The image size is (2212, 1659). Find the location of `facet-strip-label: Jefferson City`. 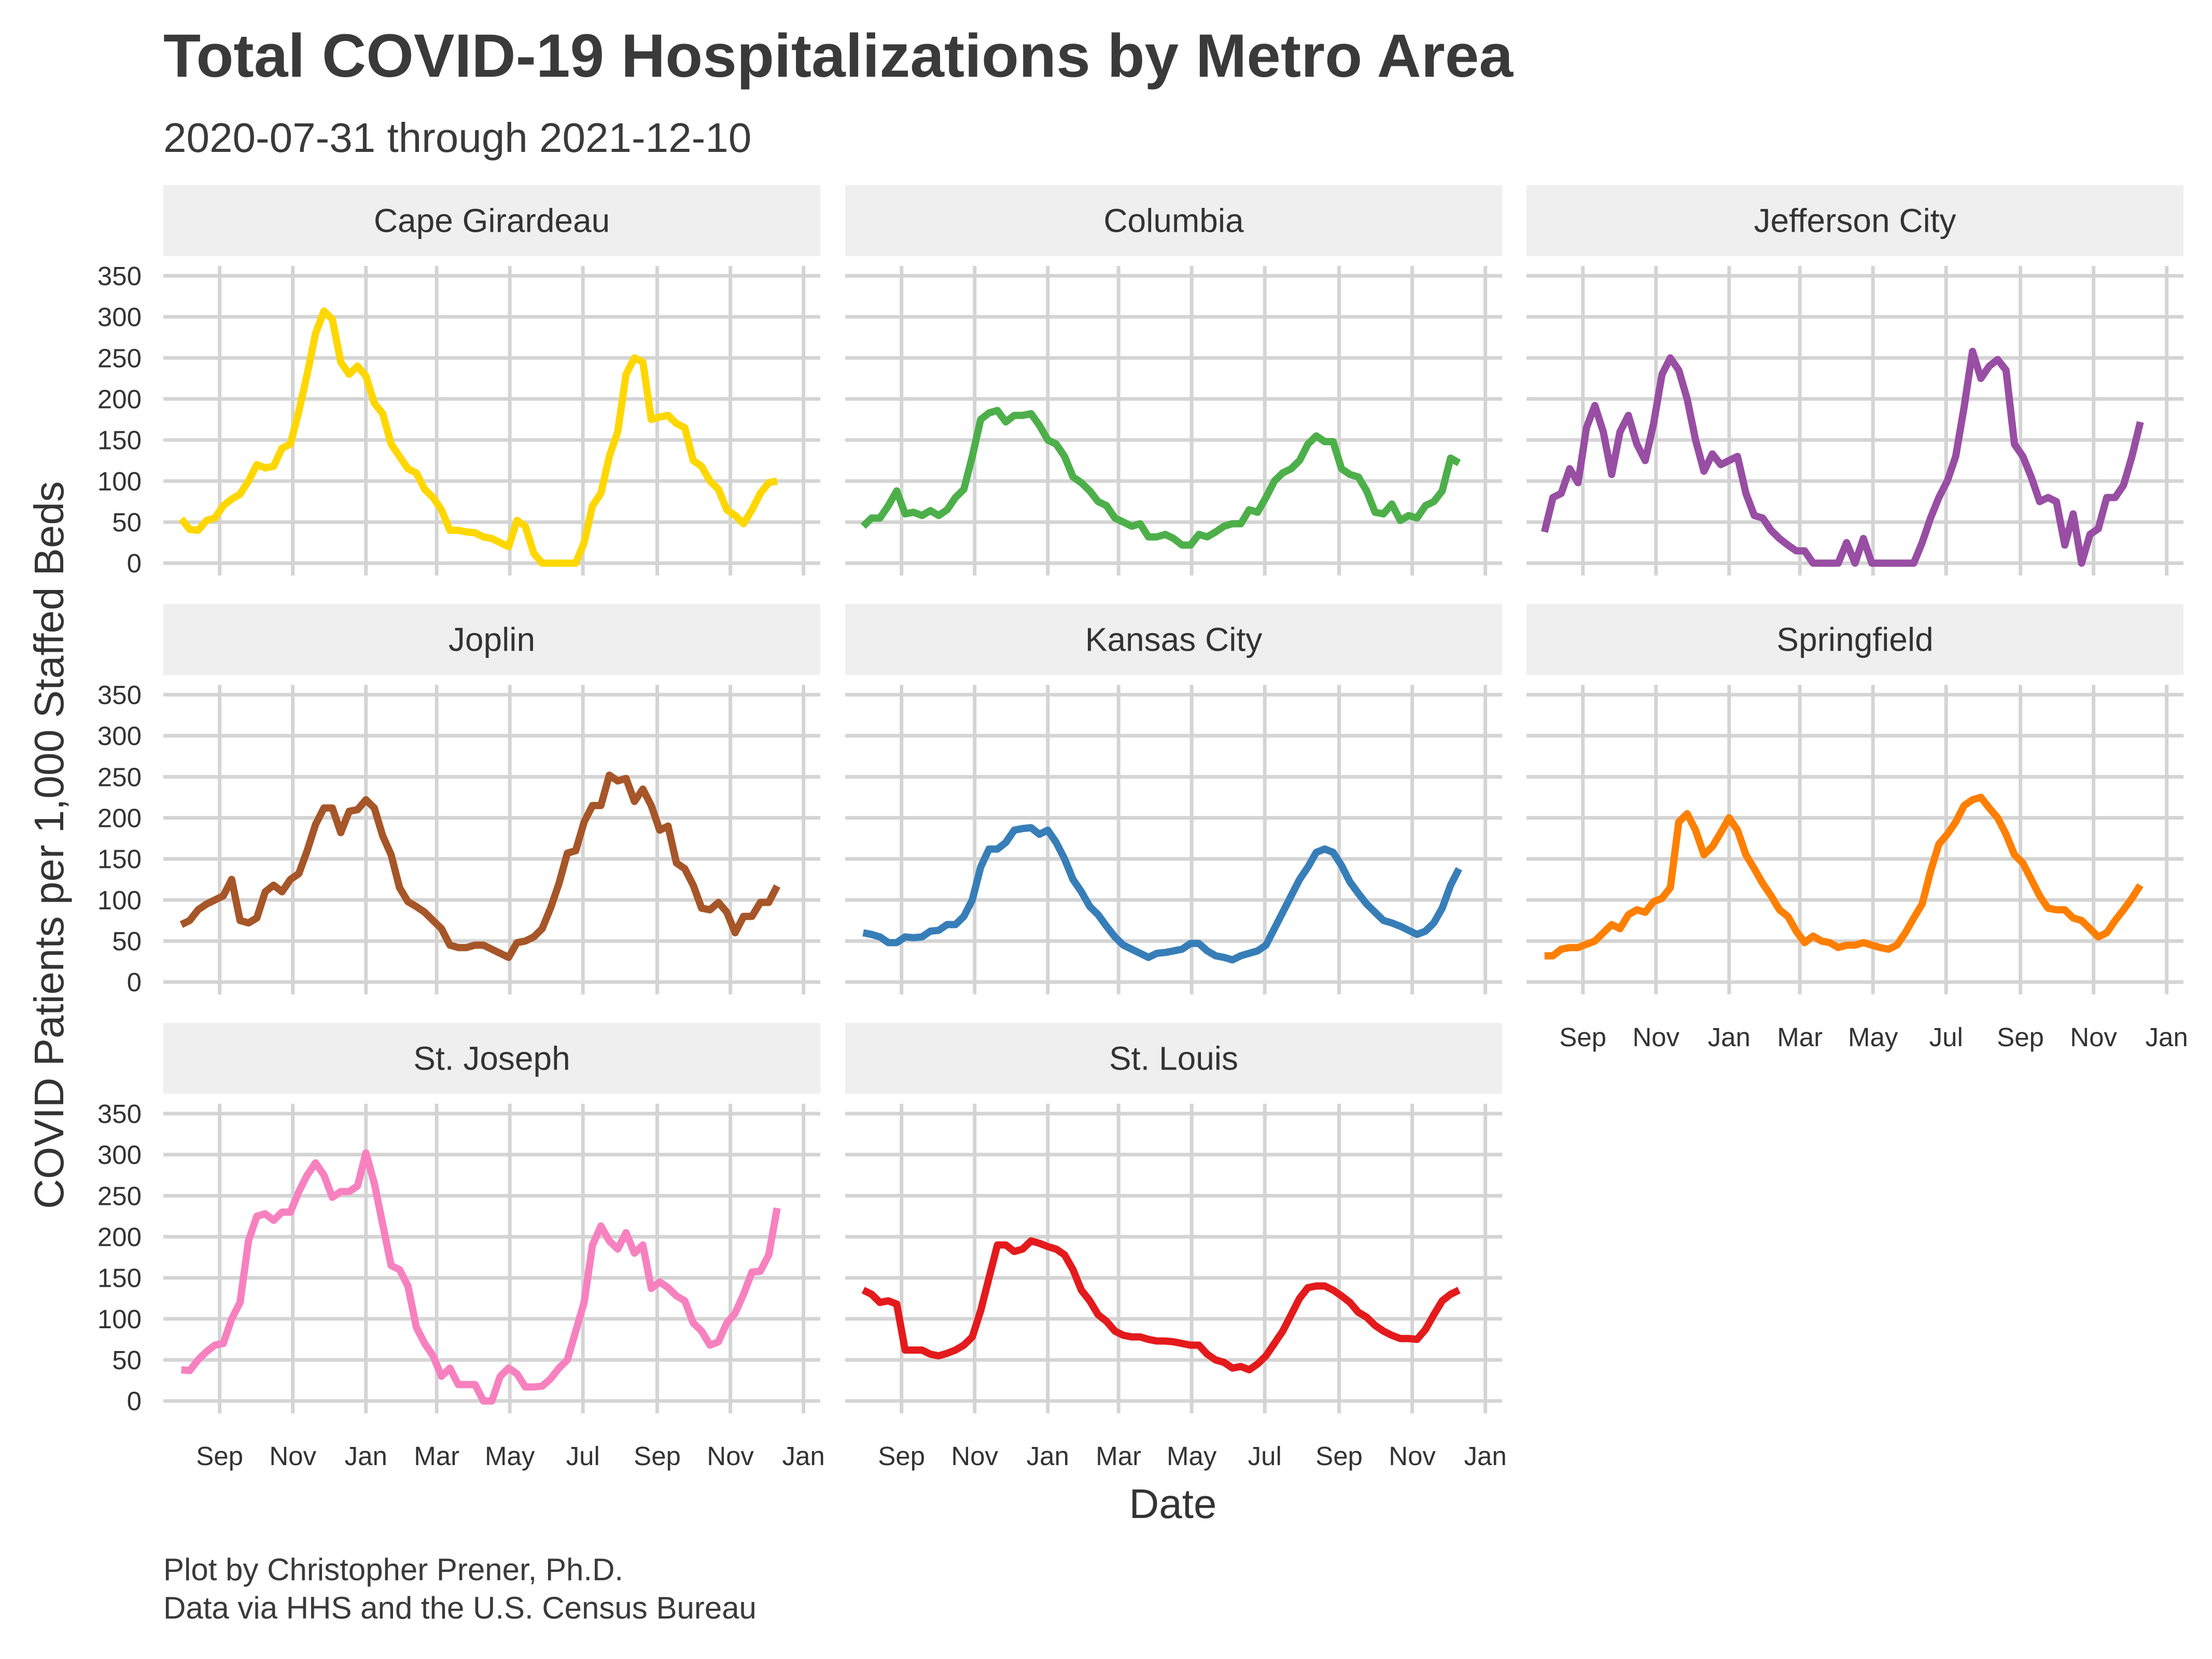

facet-strip-label: Jefferson City is located at coordinates (1855, 221).